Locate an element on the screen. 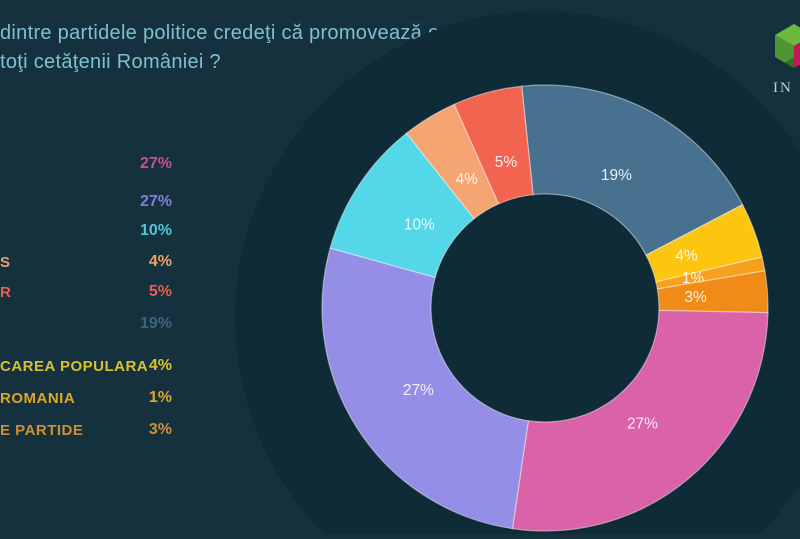 The image size is (800, 539). legend-value: 10% is located at coordinates (155, 230).